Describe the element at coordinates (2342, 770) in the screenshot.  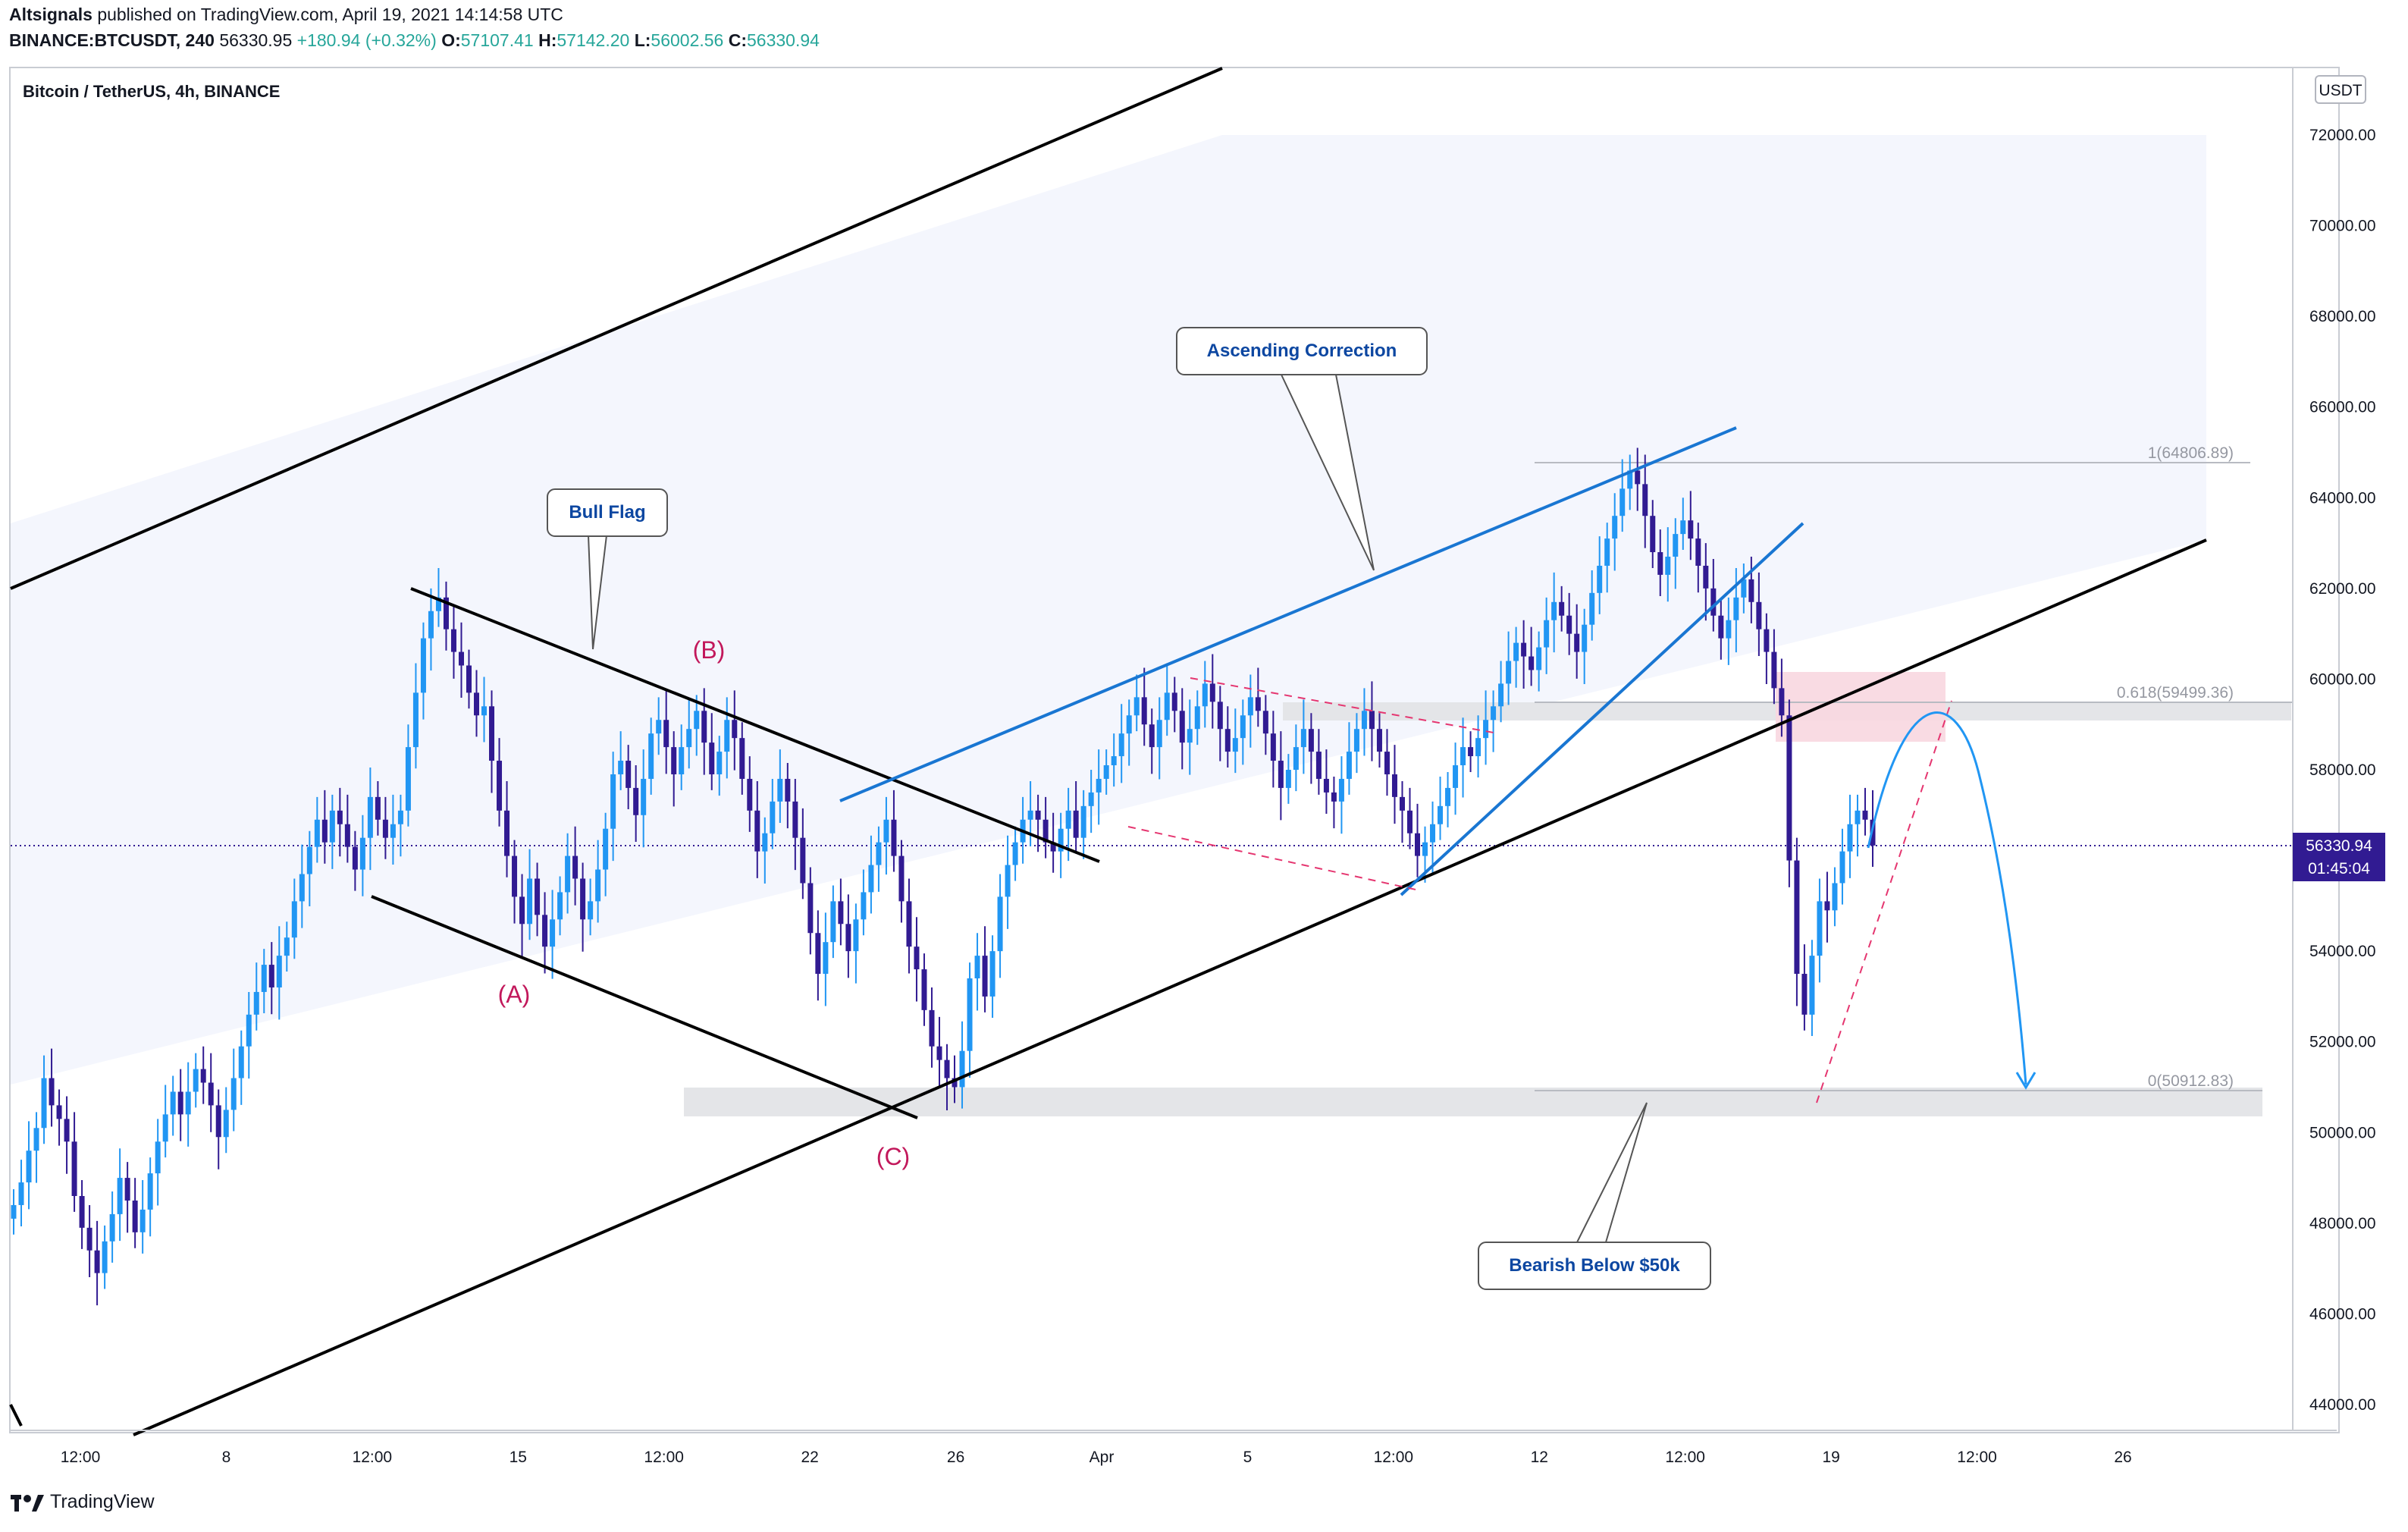
I see `price-tick-label: 58000.00` at that location.